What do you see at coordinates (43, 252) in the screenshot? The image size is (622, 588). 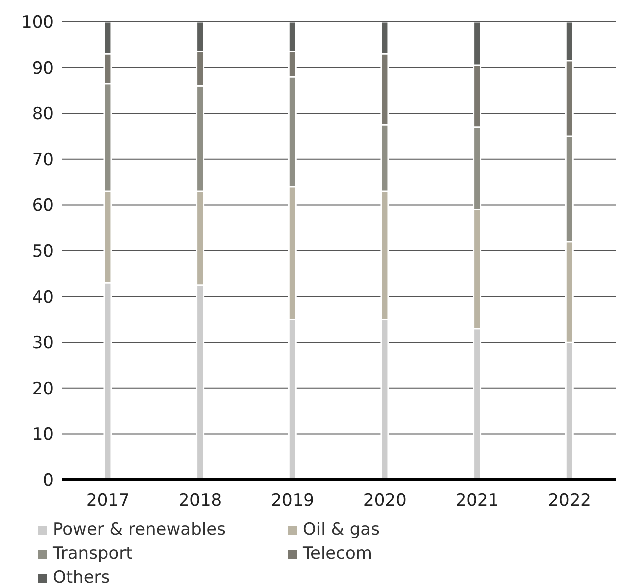 I see `y-tick-label: 50` at bounding box center [43, 252].